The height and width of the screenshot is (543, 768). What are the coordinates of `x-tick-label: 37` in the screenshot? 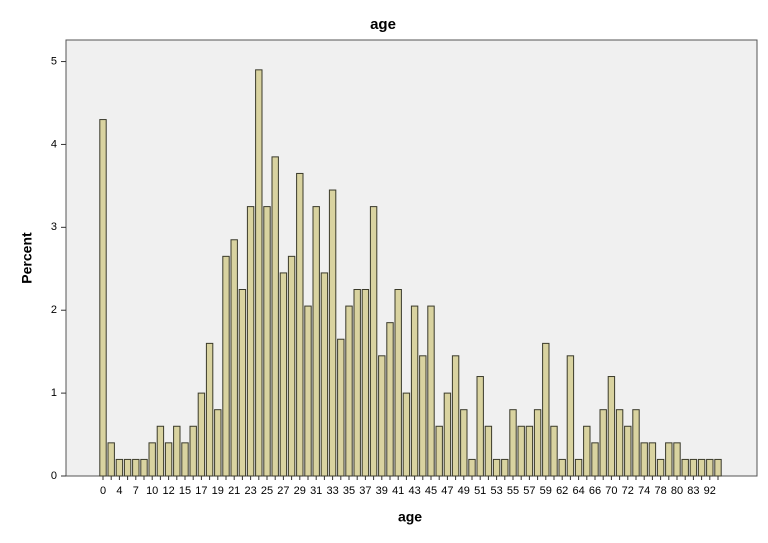 It's located at (365, 491).